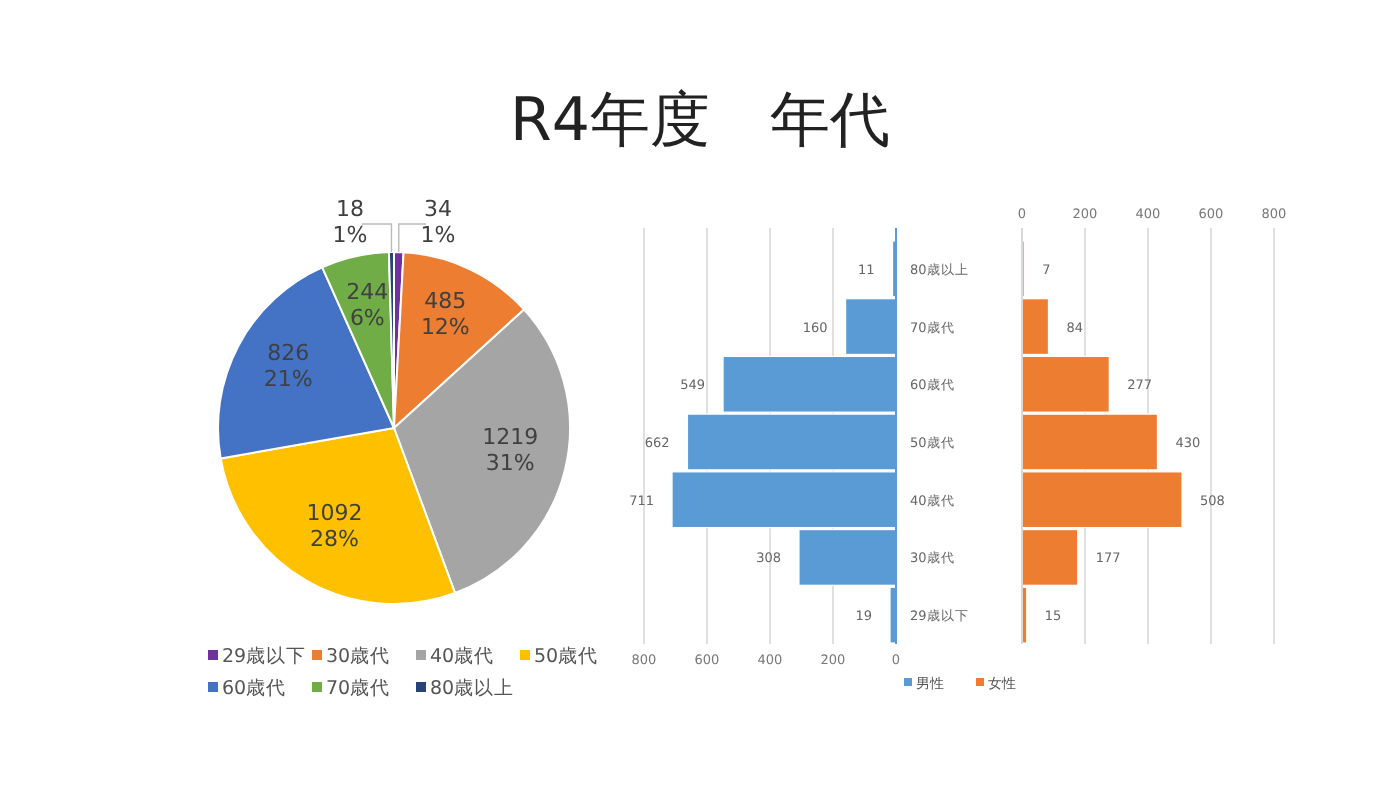 The width and height of the screenshot is (1400, 786). What do you see at coordinates (358, 688) in the screenshot?
I see `legend-label: 70歳代` at bounding box center [358, 688].